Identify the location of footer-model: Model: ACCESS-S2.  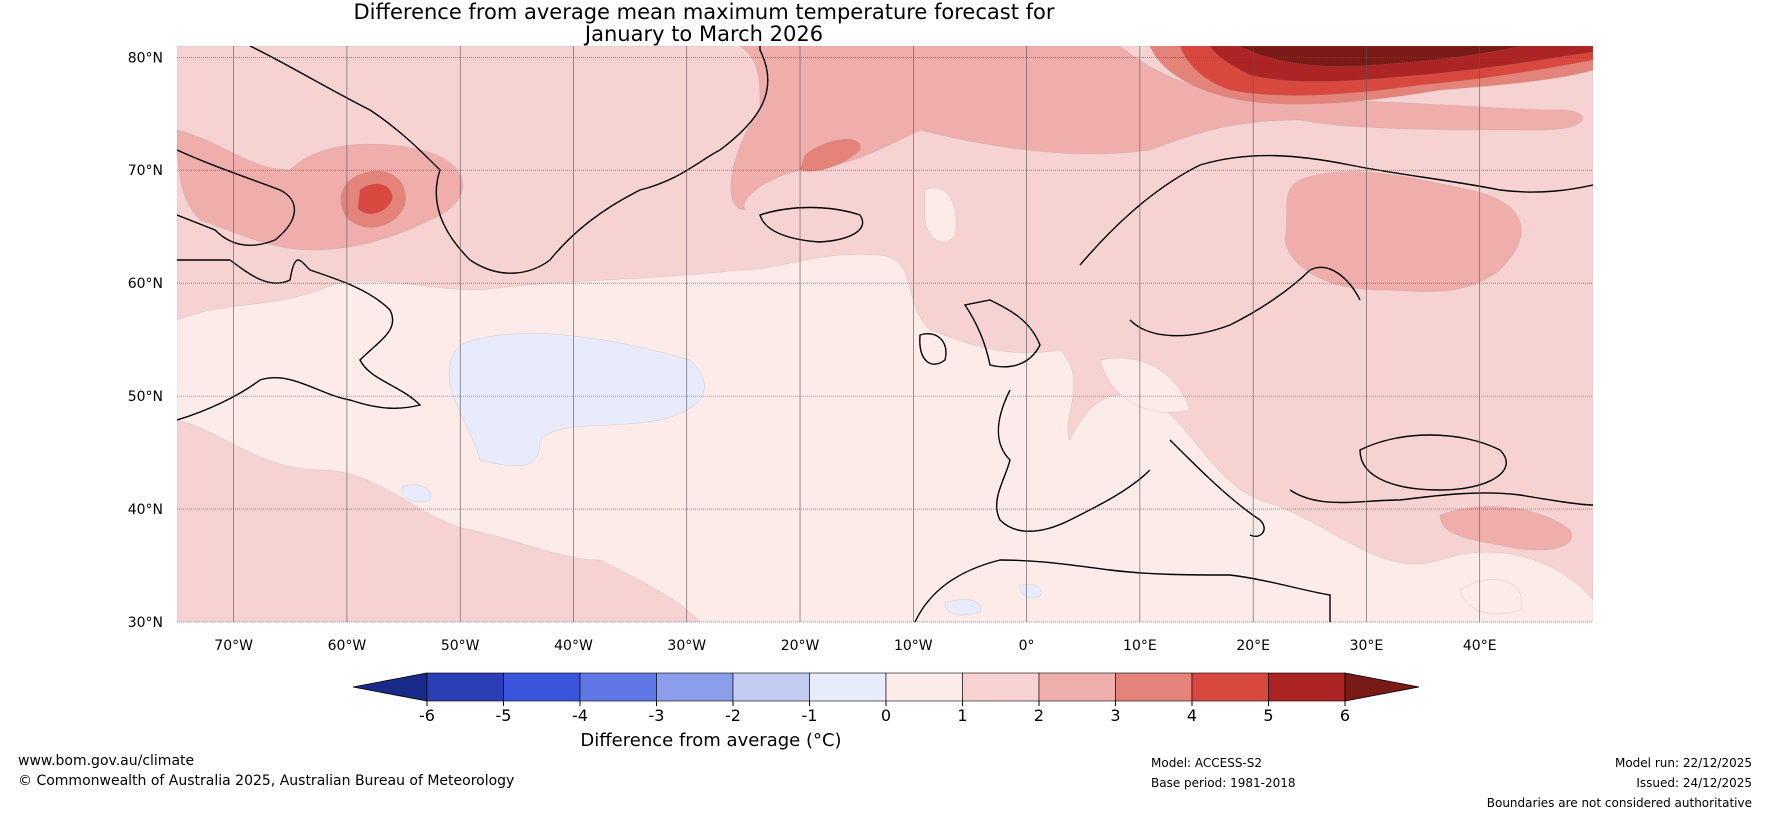
(1207, 763).